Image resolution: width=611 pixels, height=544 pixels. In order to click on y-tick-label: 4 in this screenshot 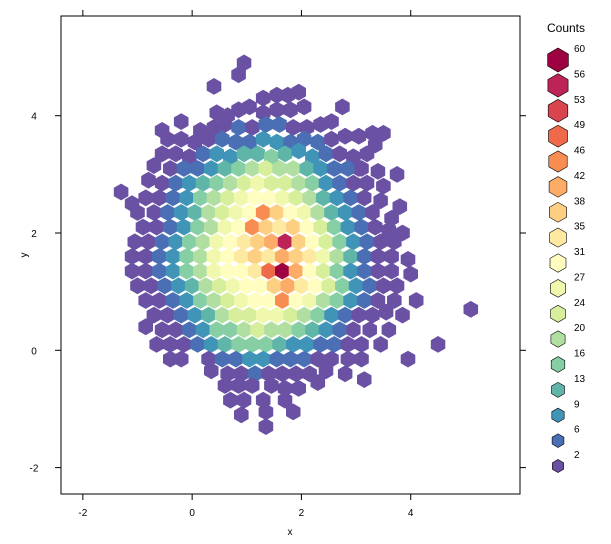, I will do `click(34, 117)`.